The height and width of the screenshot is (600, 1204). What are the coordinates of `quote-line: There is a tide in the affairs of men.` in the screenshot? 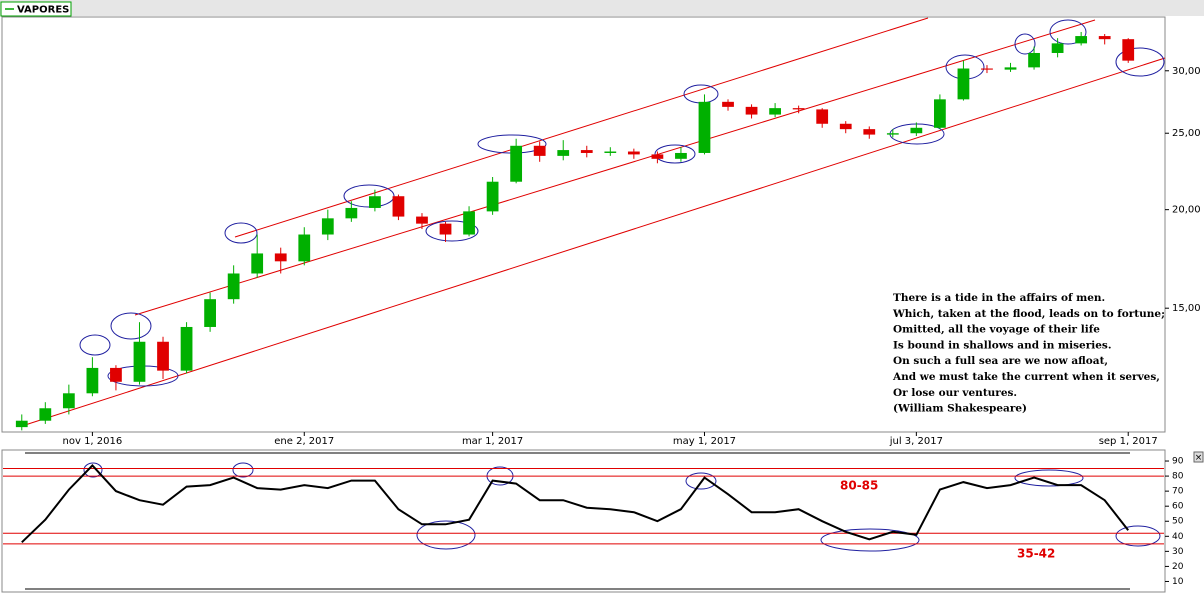 It's located at (999, 298).